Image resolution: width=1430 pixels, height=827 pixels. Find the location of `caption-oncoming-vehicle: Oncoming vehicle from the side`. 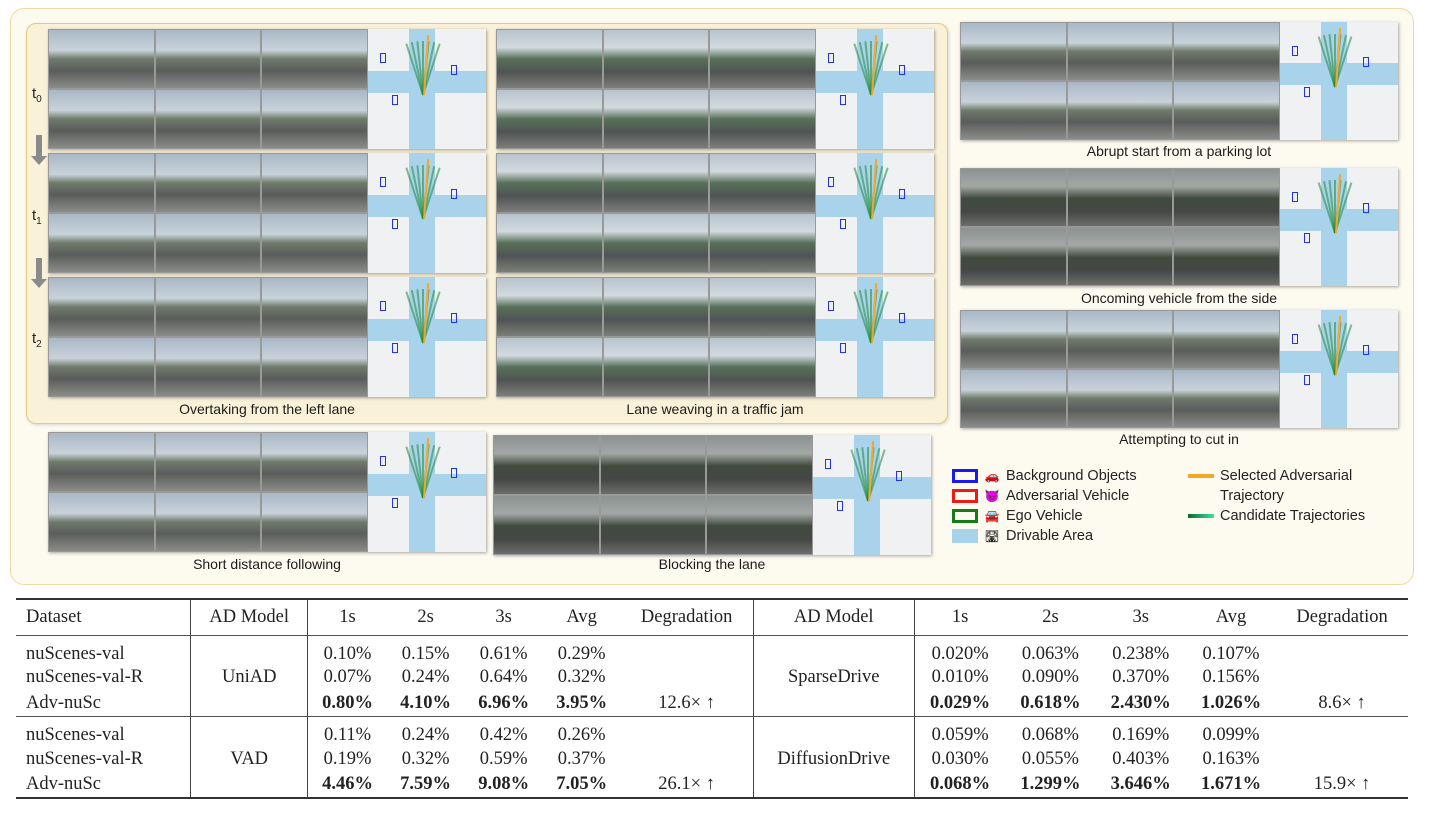

caption-oncoming-vehicle: Oncoming vehicle from the side is located at coordinates (1179, 298).